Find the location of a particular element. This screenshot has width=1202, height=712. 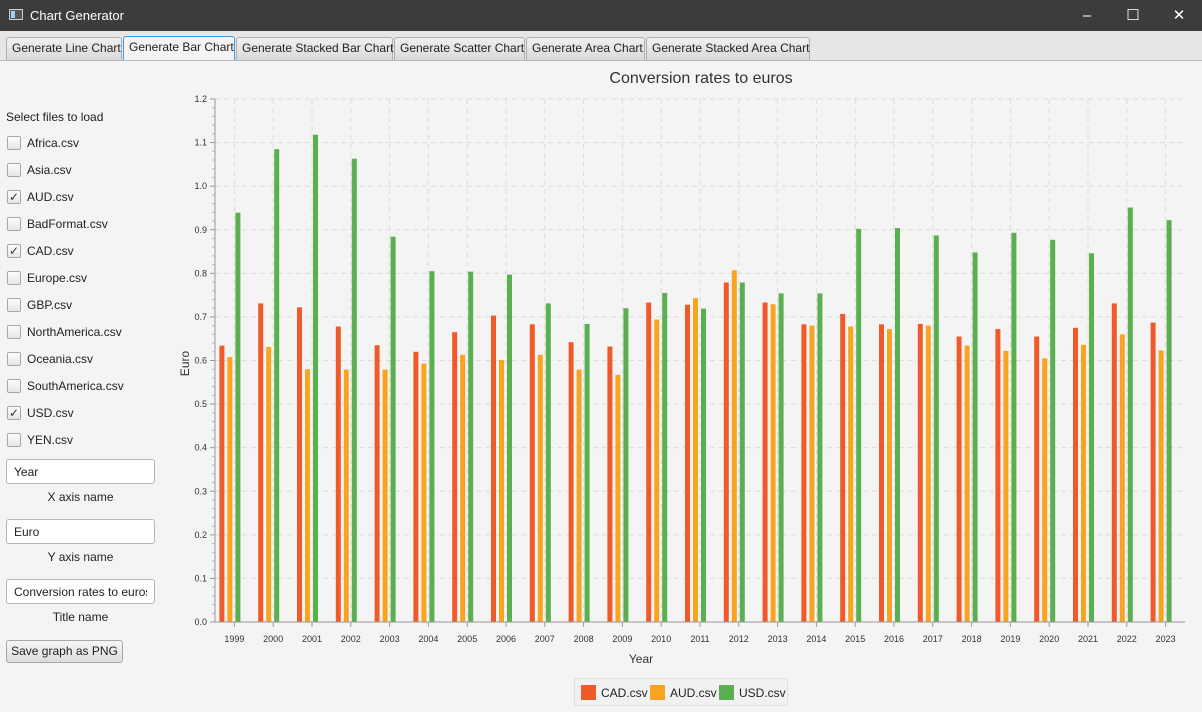

x-tick-label: 2012 is located at coordinates (739, 639).